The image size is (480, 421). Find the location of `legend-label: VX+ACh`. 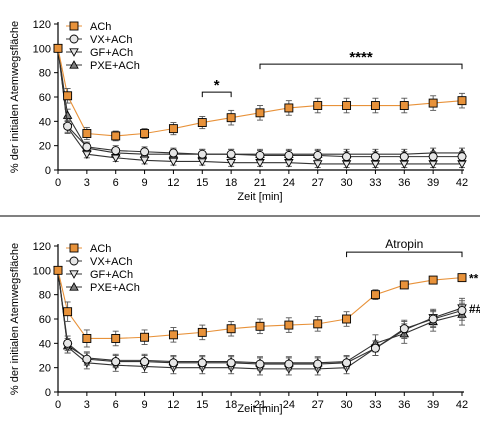

legend-label: VX+ACh is located at coordinates (111, 262).